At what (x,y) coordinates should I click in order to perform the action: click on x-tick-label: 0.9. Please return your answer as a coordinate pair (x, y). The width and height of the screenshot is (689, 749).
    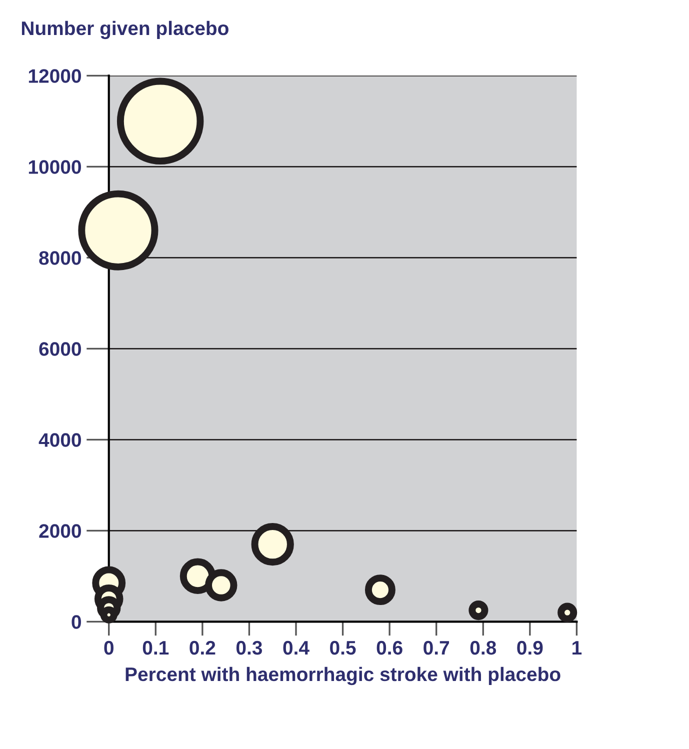
    Looking at the image, I should click on (530, 647).